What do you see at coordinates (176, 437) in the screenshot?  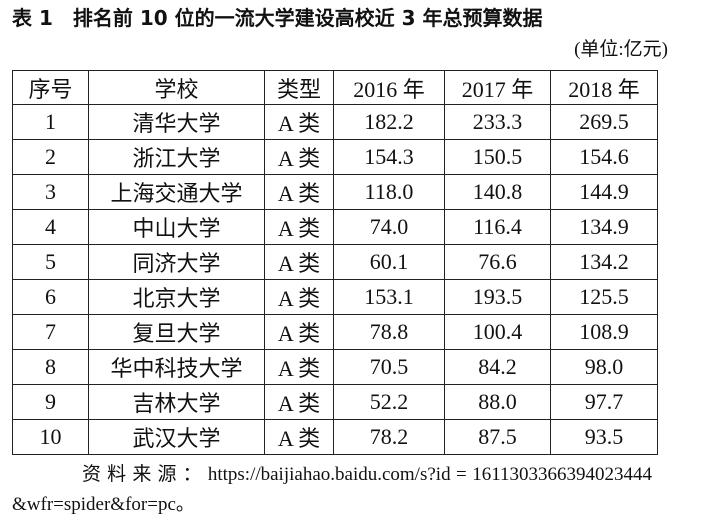 I see `table-cell: 武汉大学` at bounding box center [176, 437].